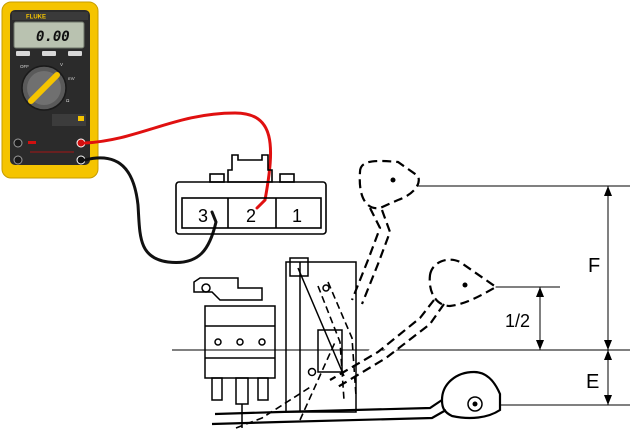 This screenshot has width=630, height=437. I want to click on dim-f-arrow-bottom, so click(608, 345).